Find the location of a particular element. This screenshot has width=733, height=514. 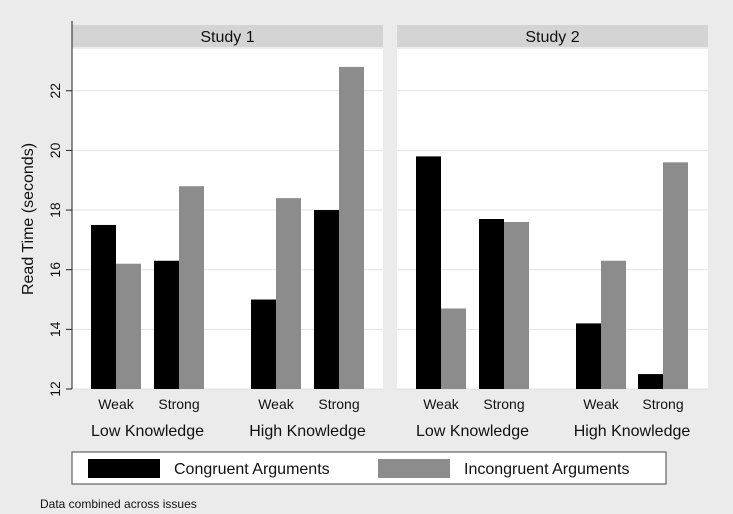

chart-note: Data combined across issues is located at coordinates (118, 504).